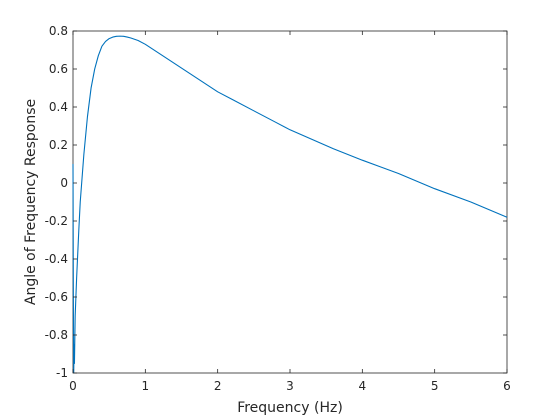 Image resolution: width=560 pixels, height=420 pixels. I want to click on x-tick-label: 6, so click(507, 386).